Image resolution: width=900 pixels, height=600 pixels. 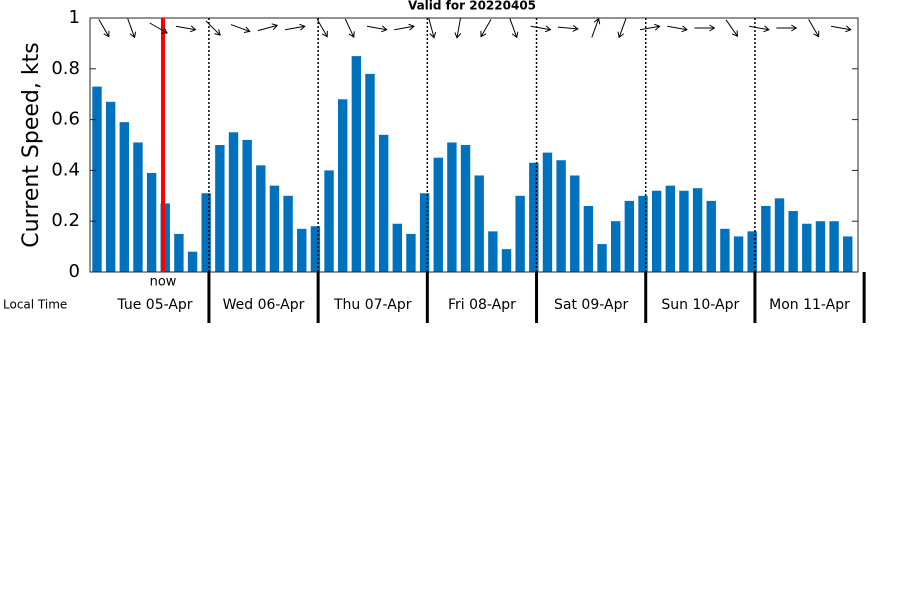 I want to click on day-label: Wed 06-Apr, so click(x=264, y=305).